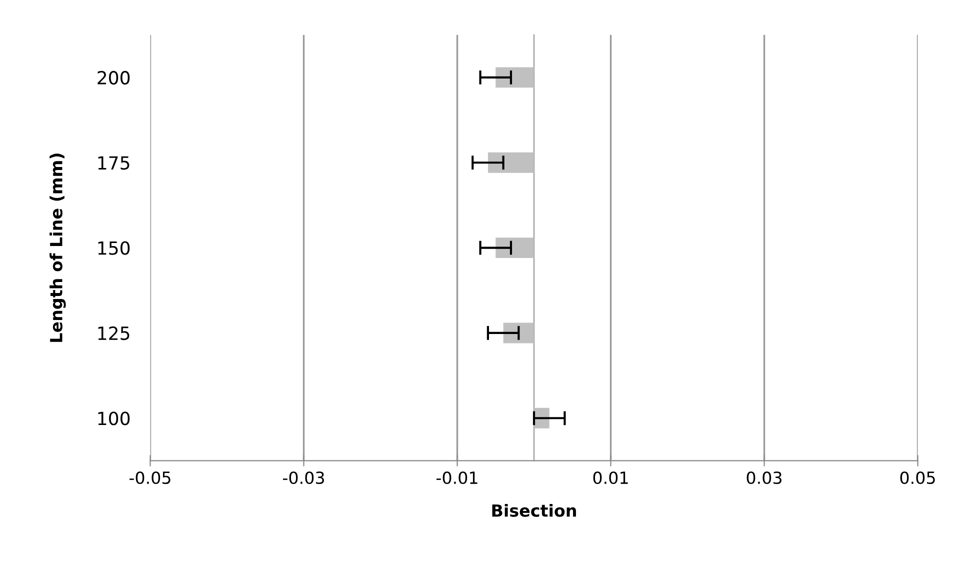 The image size is (957, 581). Describe the element at coordinates (114, 163) in the screenshot. I see `y-tick-label: 175` at that location.